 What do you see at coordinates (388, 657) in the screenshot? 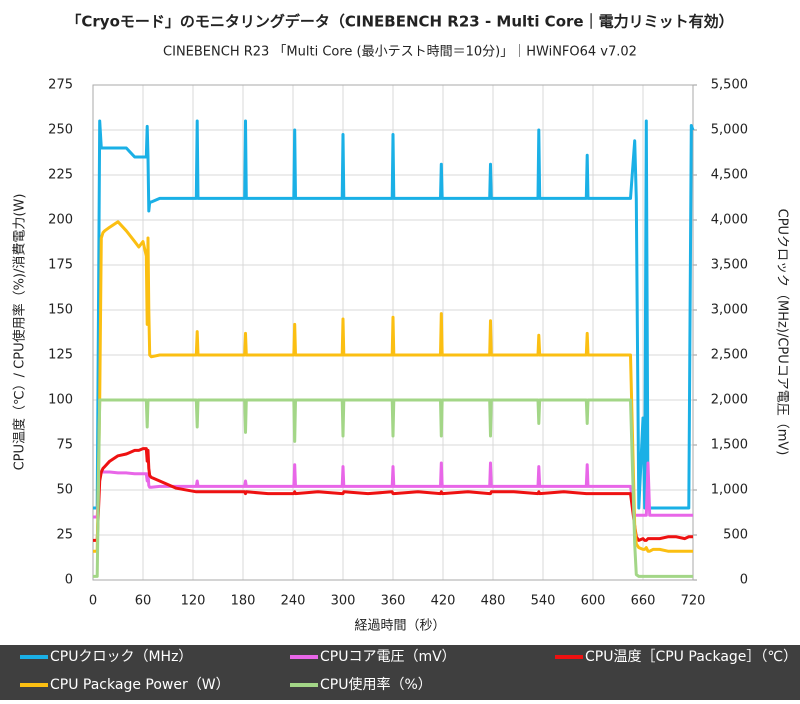
I see `legend-label: CPUコア電圧（mV）` at bounding box center [388, 657].